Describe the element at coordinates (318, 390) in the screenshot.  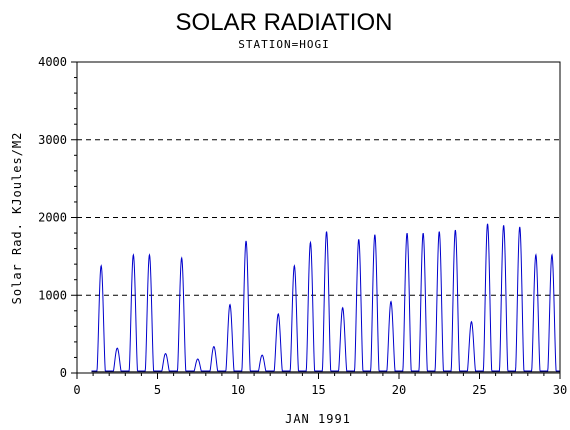
I see `x-tick-label-15: 15` at that location.